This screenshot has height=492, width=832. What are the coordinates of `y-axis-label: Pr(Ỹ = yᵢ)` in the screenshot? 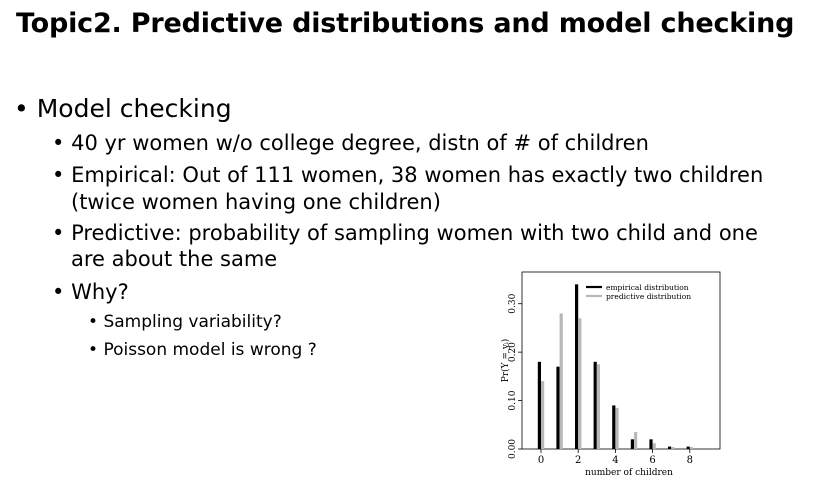 It's located at (505, 360).